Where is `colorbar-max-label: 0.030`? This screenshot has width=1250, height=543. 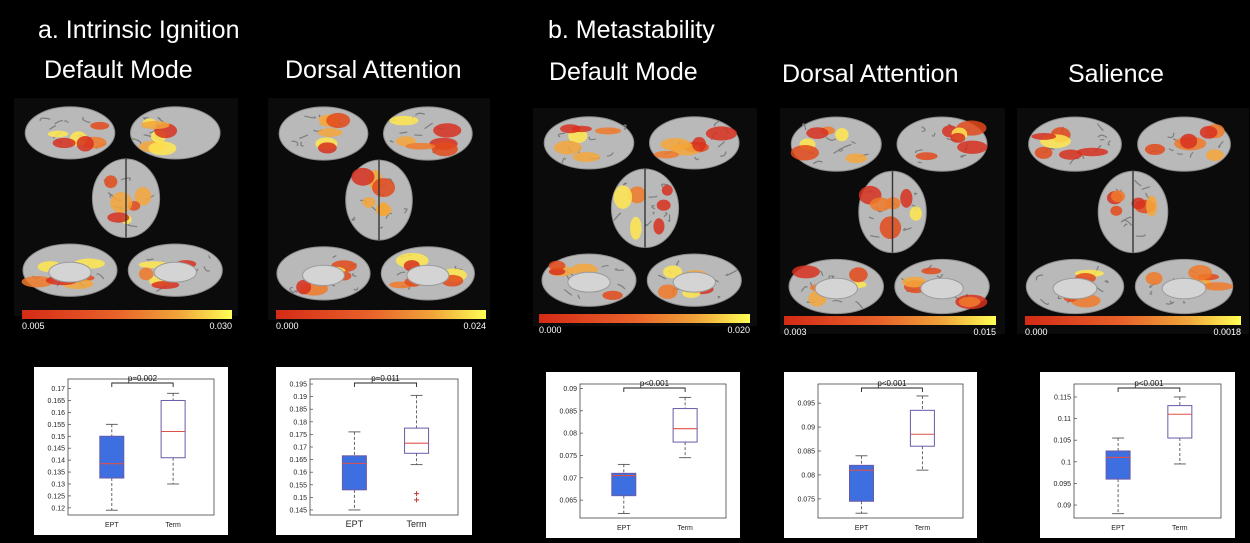
colorbar-max-label: 0.030 is located at coordinates (217, 326).